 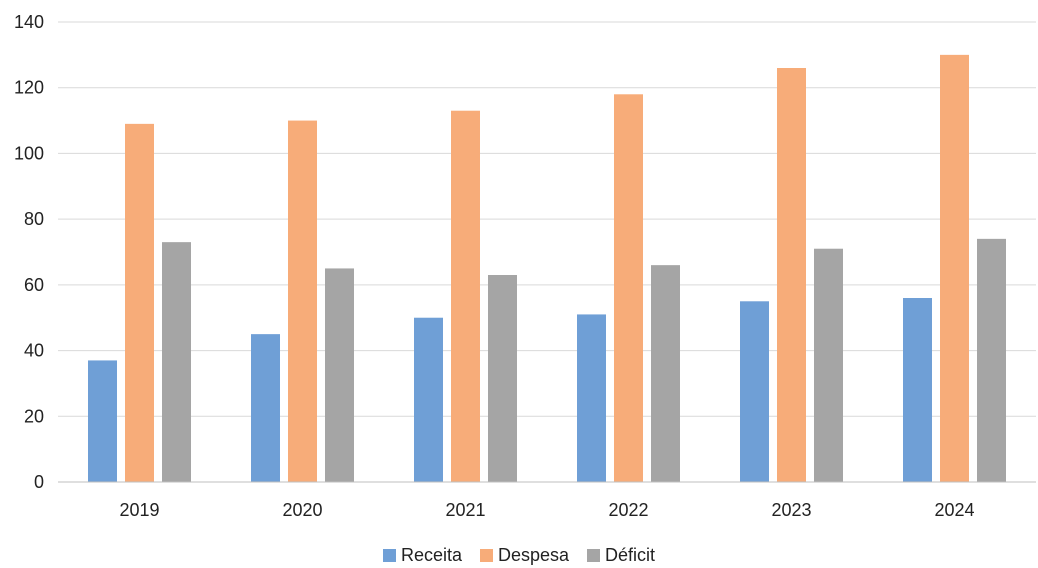 I want to click on legend-item-deficit: Déficit, so click(x=621, y=555).